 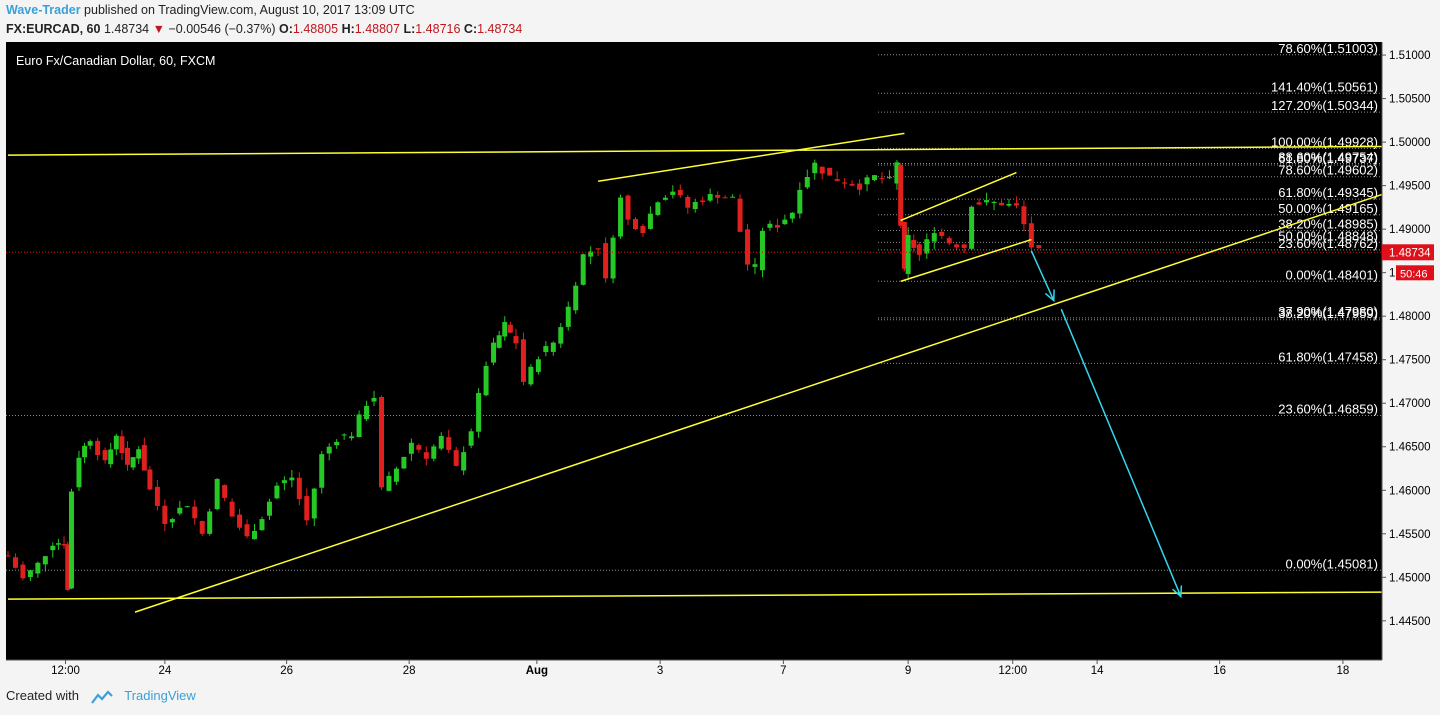 What do you see at coordinates (1410, 187) in the screenshot?
I see `y-tick-label-3: 1.49500` at bounding box center [1410, 187].